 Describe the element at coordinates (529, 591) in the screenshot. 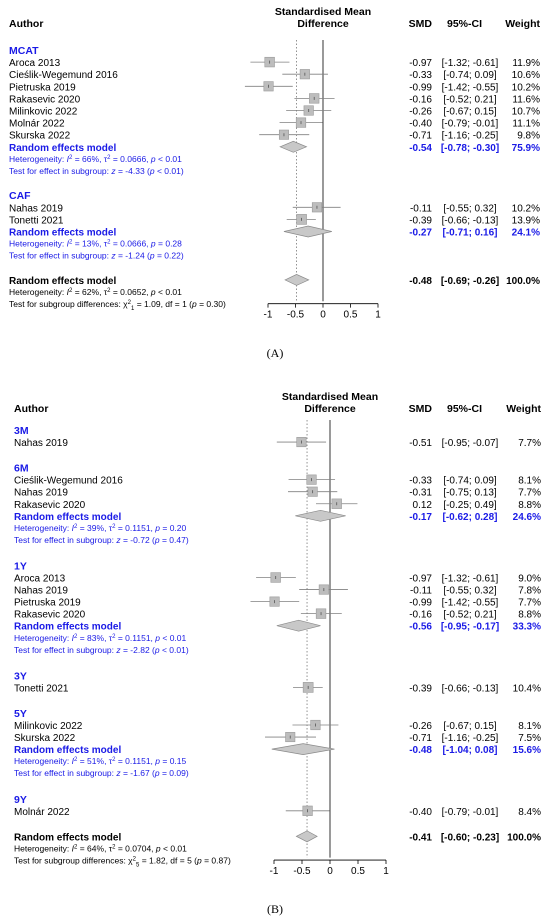

I see `study-weight: 7.8%` at that location.